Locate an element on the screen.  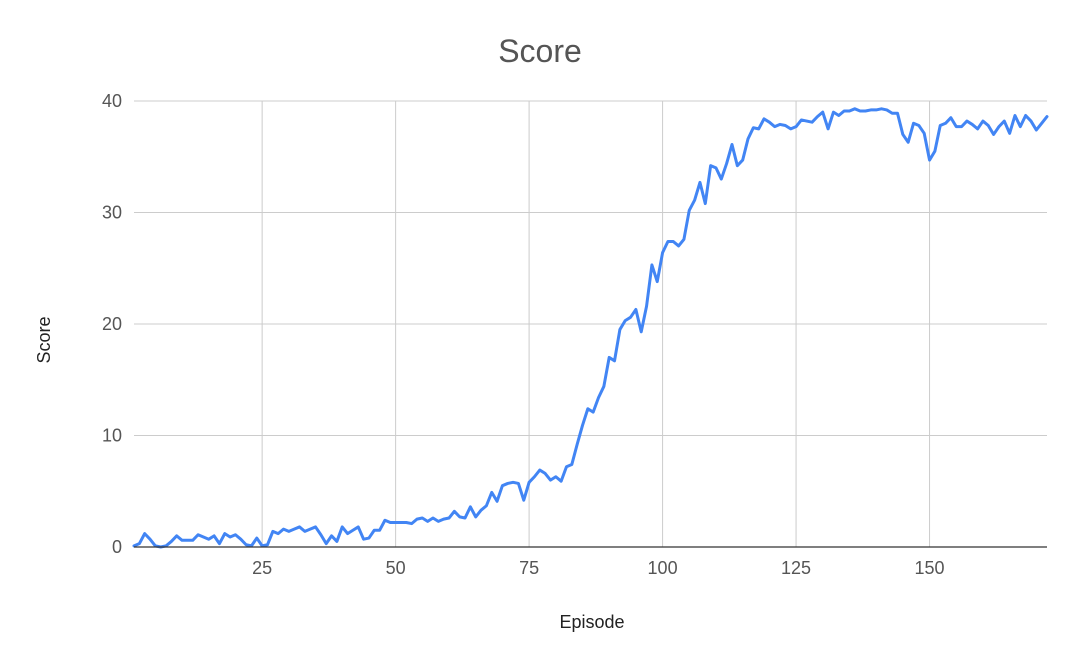
x-tick-label: 150 is located at coordinates (930, 568).